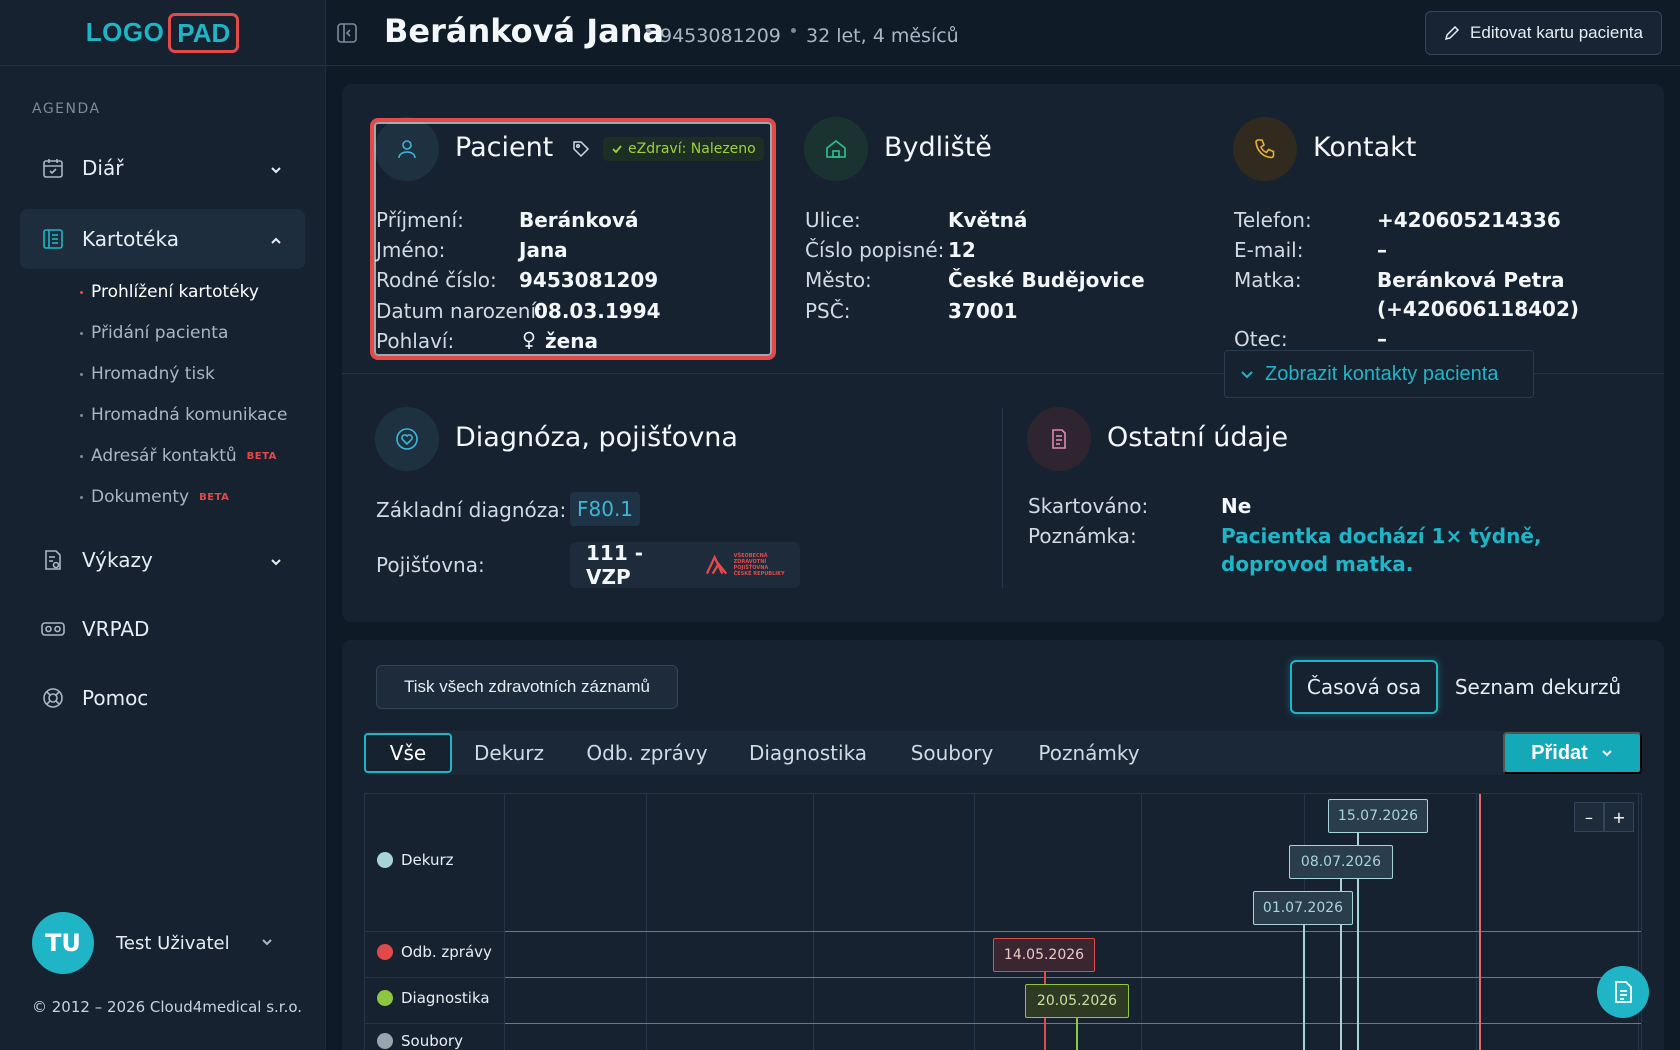 The image size is (1680, 1050). What do you see at coordinates (162, 168) in the screenshot?
I see `sidebar-item-diar: Diář` at bounding box center [162, 168].